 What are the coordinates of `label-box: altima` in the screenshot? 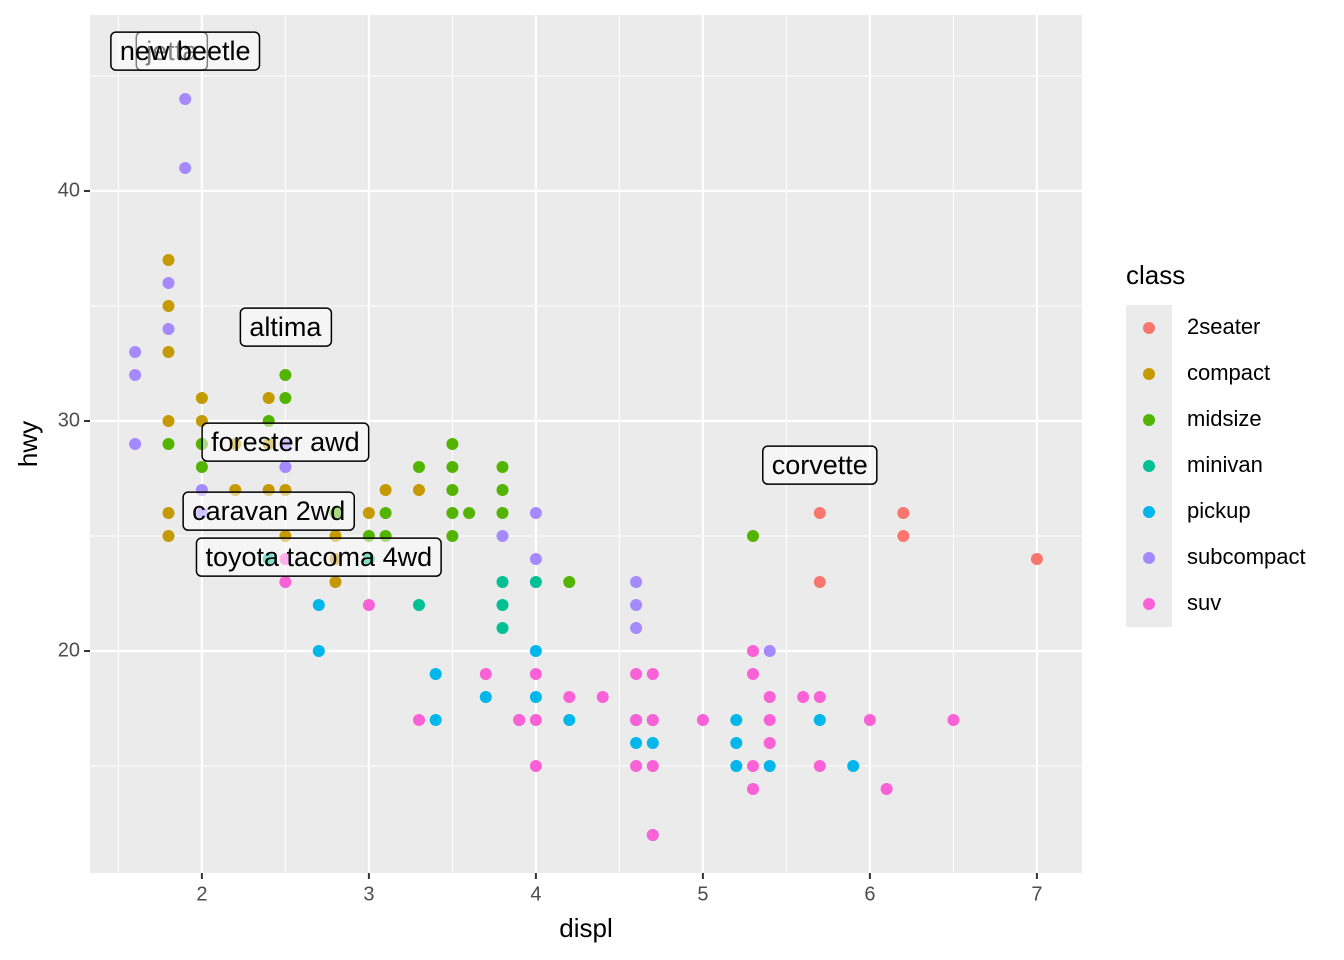 It's located at (286, 327).